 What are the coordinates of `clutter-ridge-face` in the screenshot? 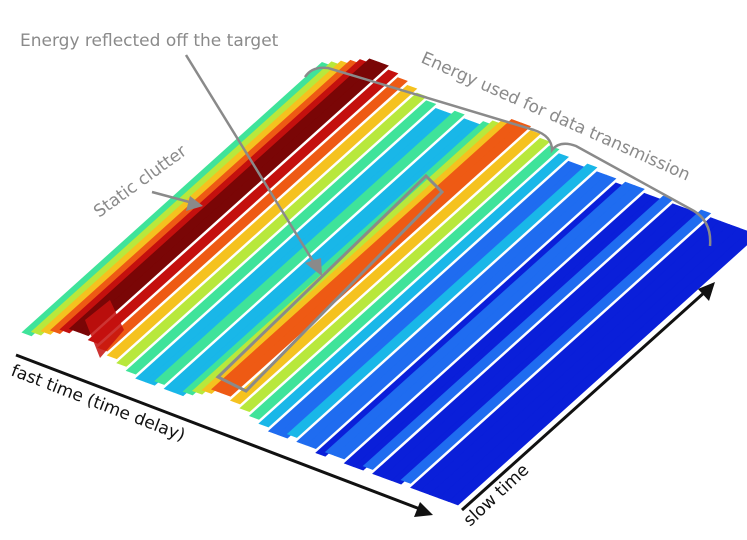 It's located at (104, 329).